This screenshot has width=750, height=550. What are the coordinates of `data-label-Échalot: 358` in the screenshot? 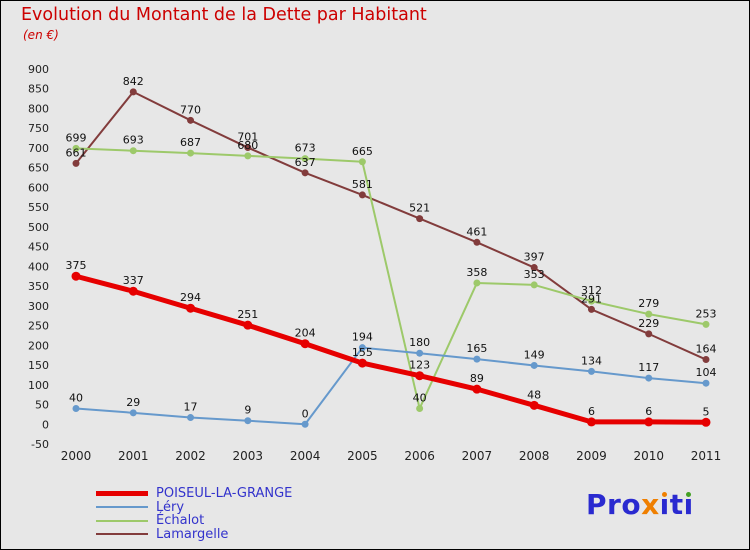 It's located at (476, 272).